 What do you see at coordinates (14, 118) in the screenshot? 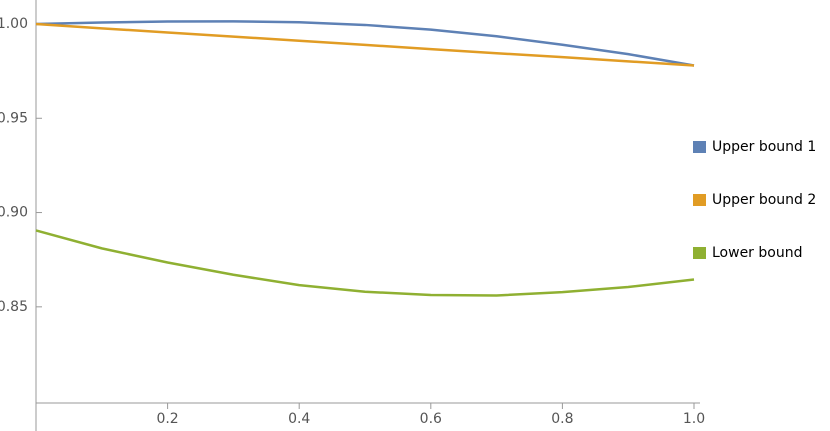
I see `y-tick-label: 0.95` at bounding box center [14, 118].